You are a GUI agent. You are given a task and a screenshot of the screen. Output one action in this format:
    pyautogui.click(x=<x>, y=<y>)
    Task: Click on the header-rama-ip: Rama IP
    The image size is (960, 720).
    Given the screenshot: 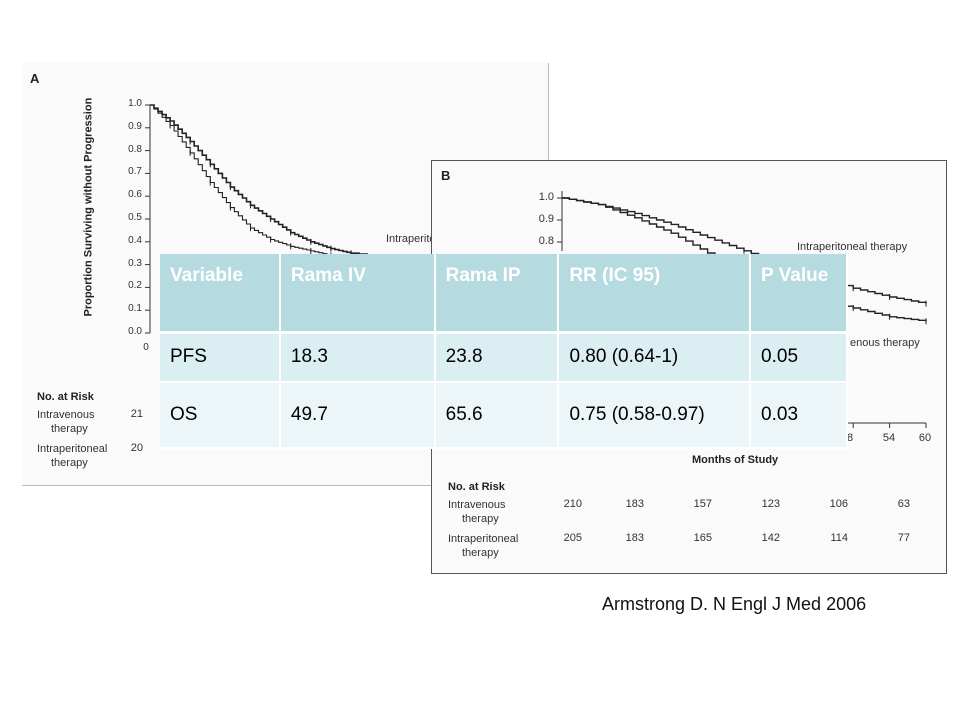 What is the action you would take?
    pyautogui.click(x=497, y=294)
    